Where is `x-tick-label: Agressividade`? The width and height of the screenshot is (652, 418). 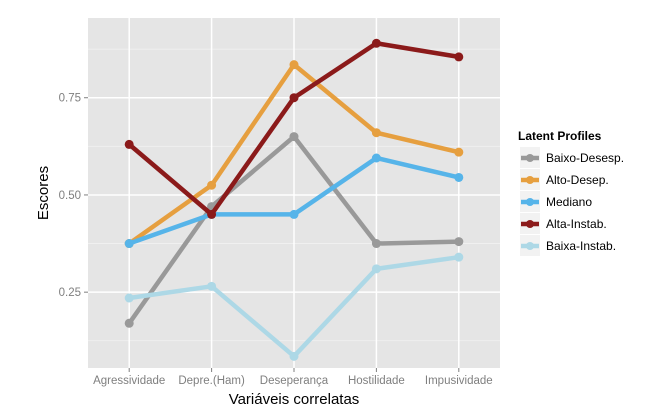
x-tick-label: Agressividade is located at coordinates (129, 381).